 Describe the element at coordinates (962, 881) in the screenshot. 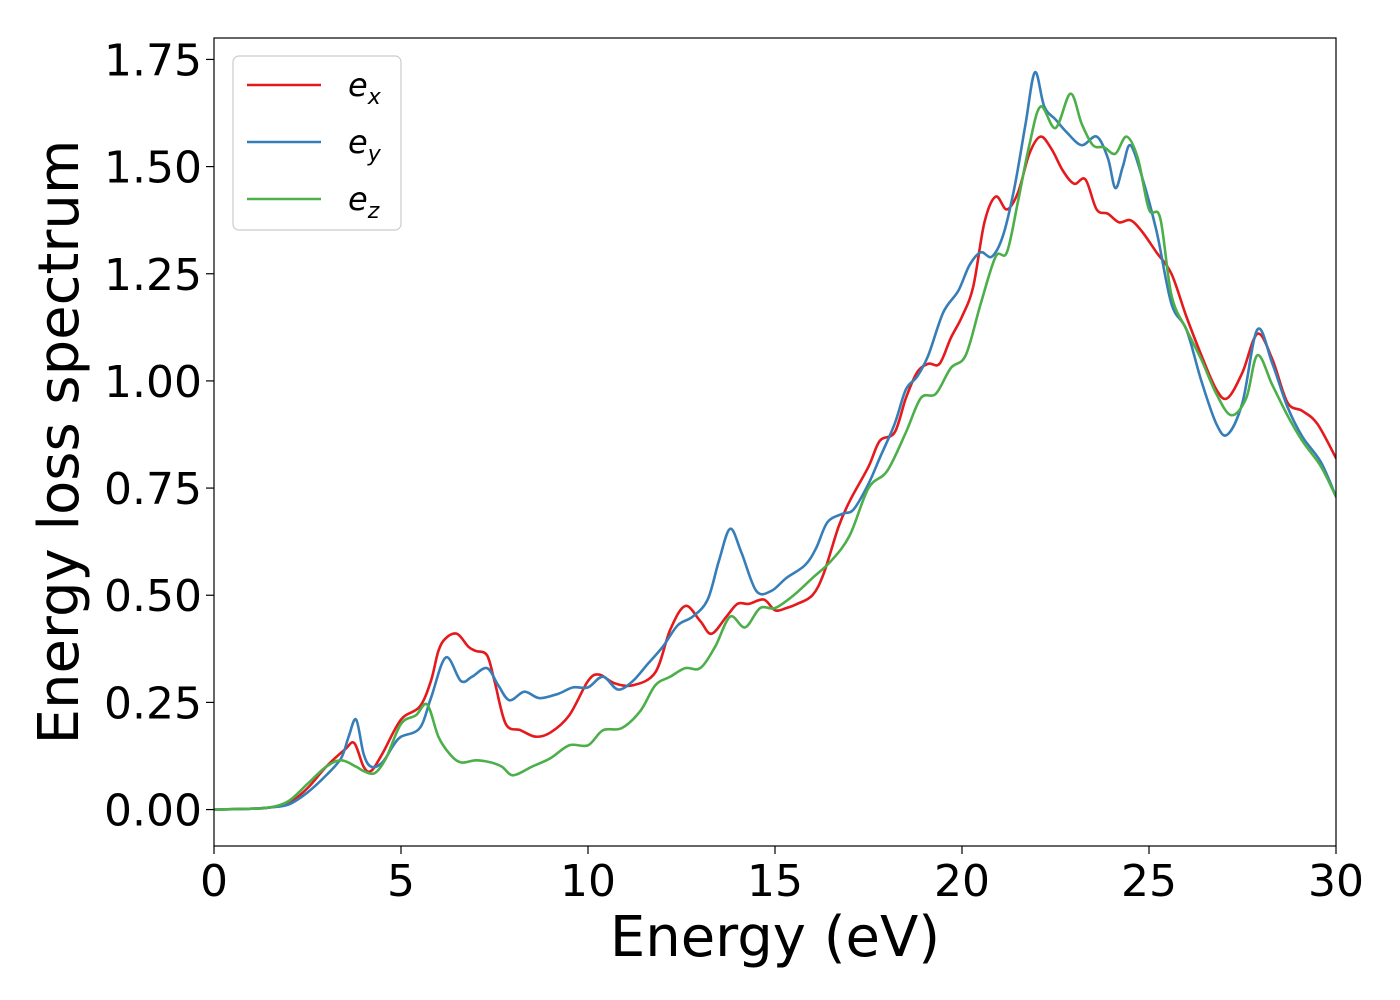

I see `x-tick-label: 20` at that location.